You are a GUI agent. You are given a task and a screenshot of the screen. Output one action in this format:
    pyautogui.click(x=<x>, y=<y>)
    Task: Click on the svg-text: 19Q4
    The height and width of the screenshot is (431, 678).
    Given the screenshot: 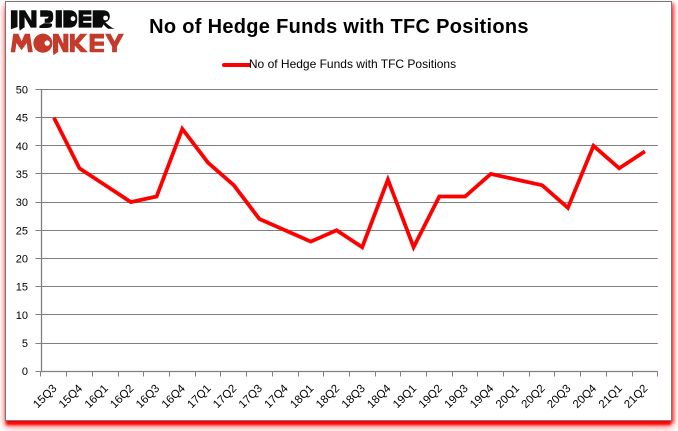 What is the action you would take?
    pyautogui.click(x=482, y=397)
    